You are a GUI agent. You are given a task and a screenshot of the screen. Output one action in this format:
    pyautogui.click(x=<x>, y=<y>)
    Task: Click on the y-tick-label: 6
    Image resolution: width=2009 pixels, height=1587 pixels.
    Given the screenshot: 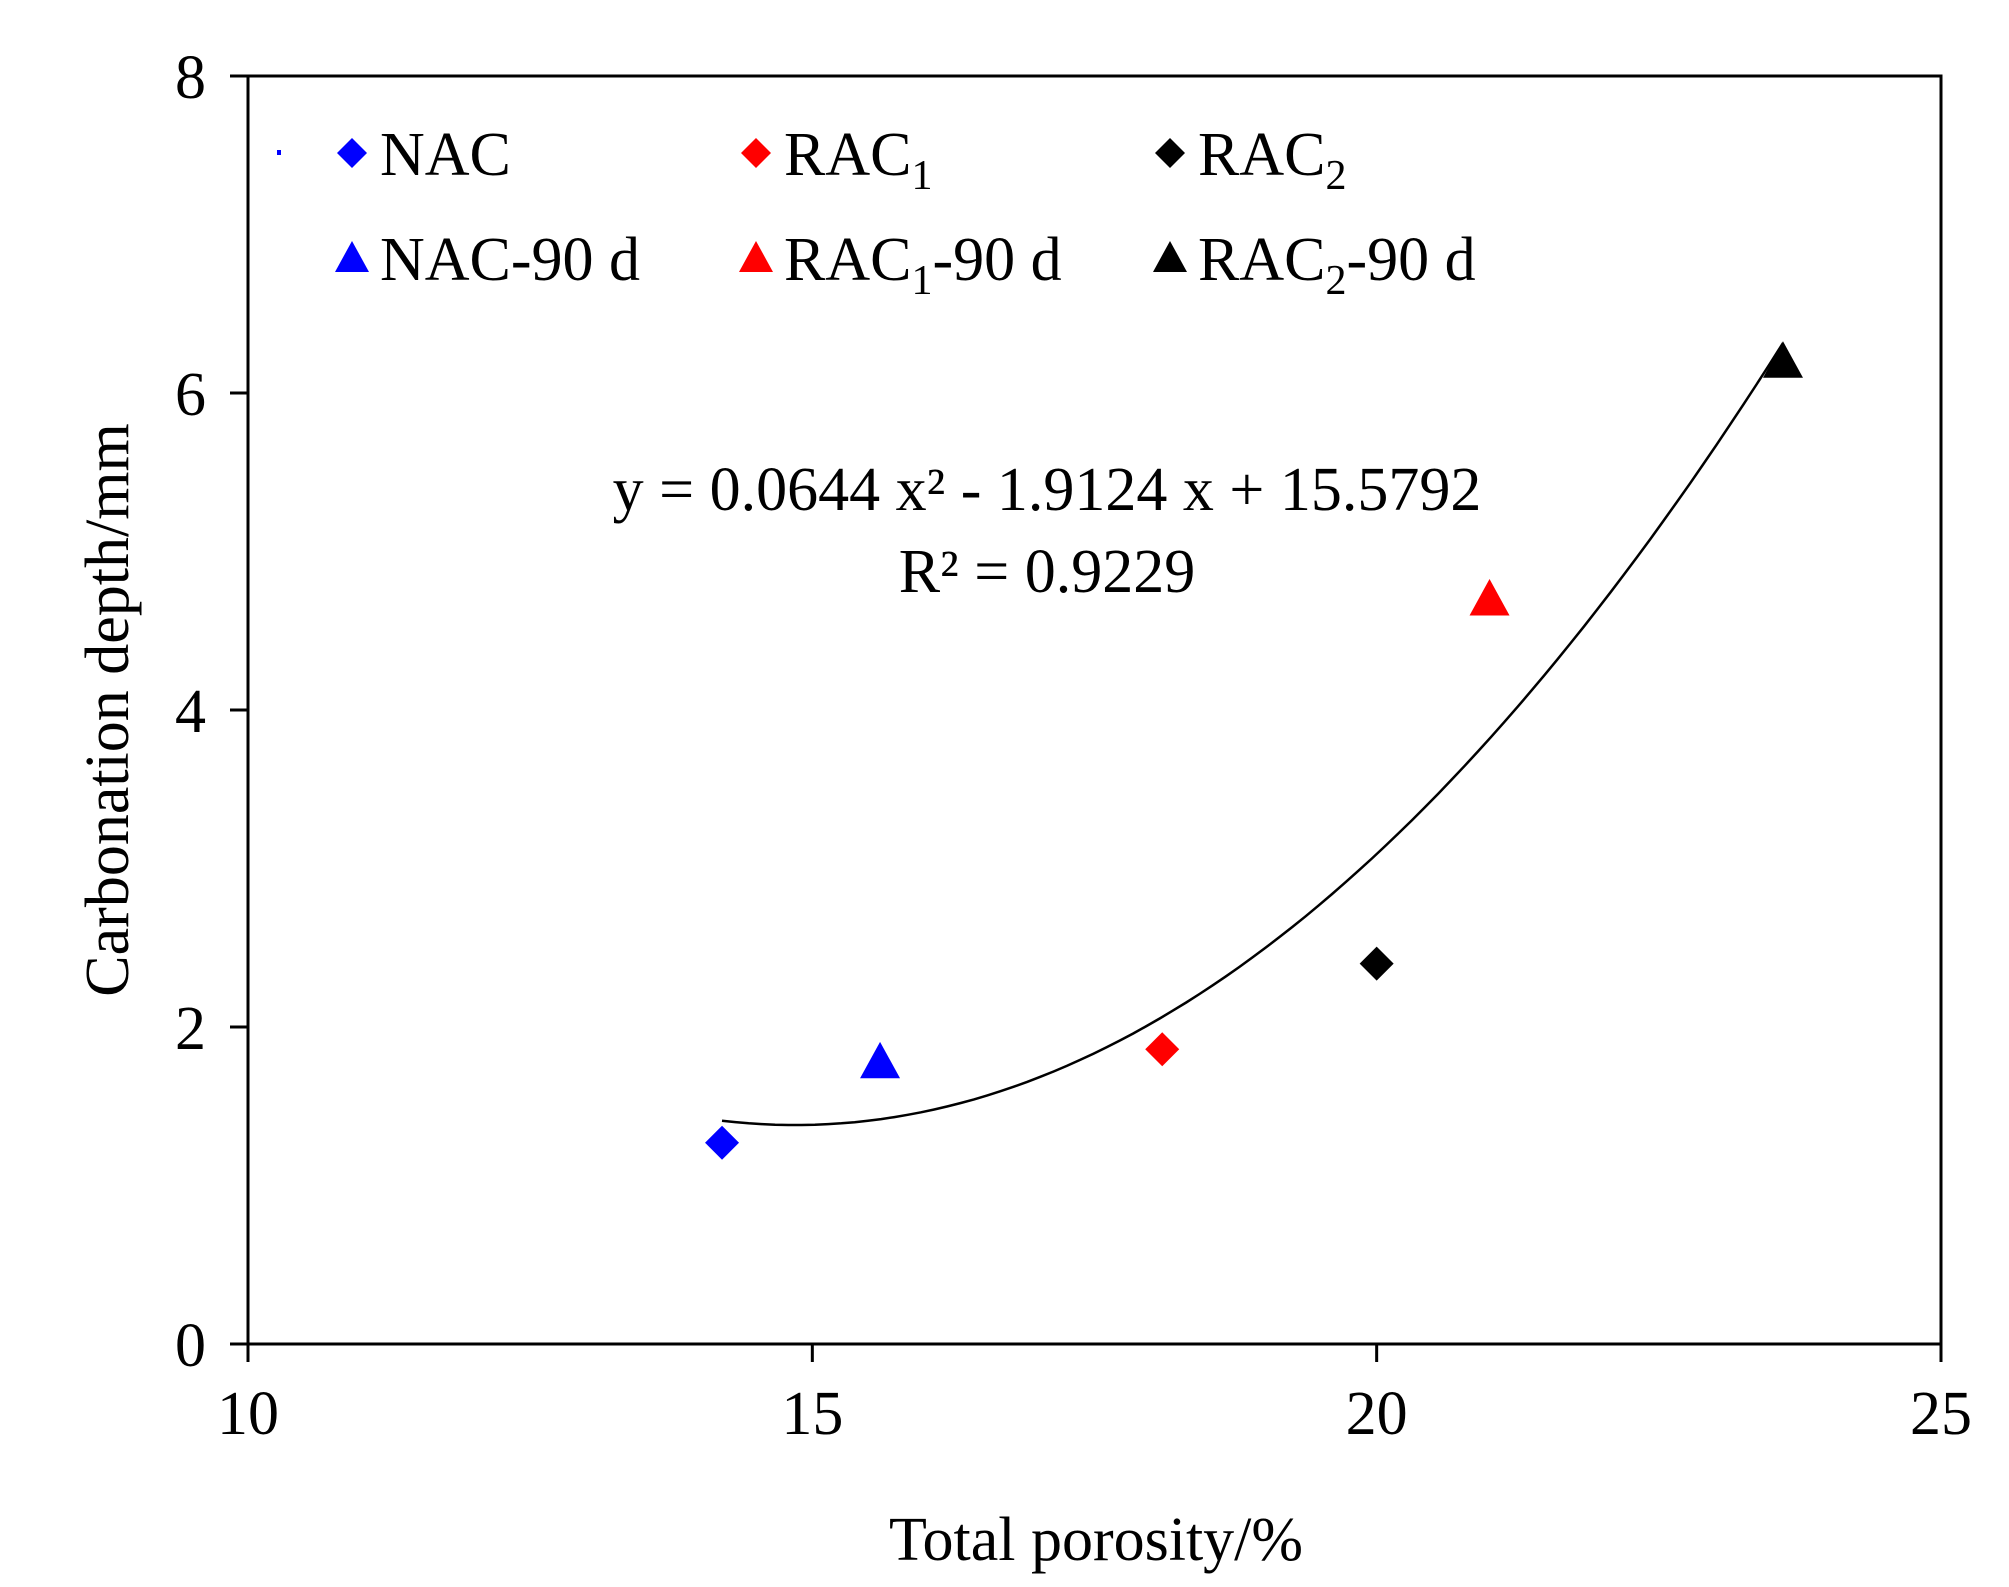 What is the action you would take?
    pyautogui.click(x=190, y=395)
    